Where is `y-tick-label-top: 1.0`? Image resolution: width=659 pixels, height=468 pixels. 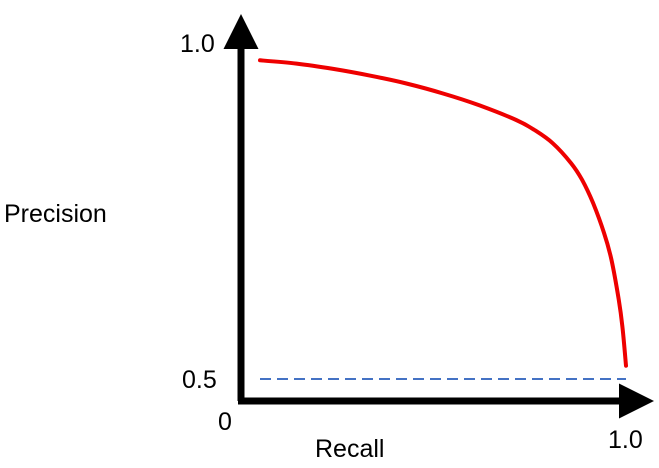 y-tick-label-top: 1.0 is located at coordinates (197, 44).